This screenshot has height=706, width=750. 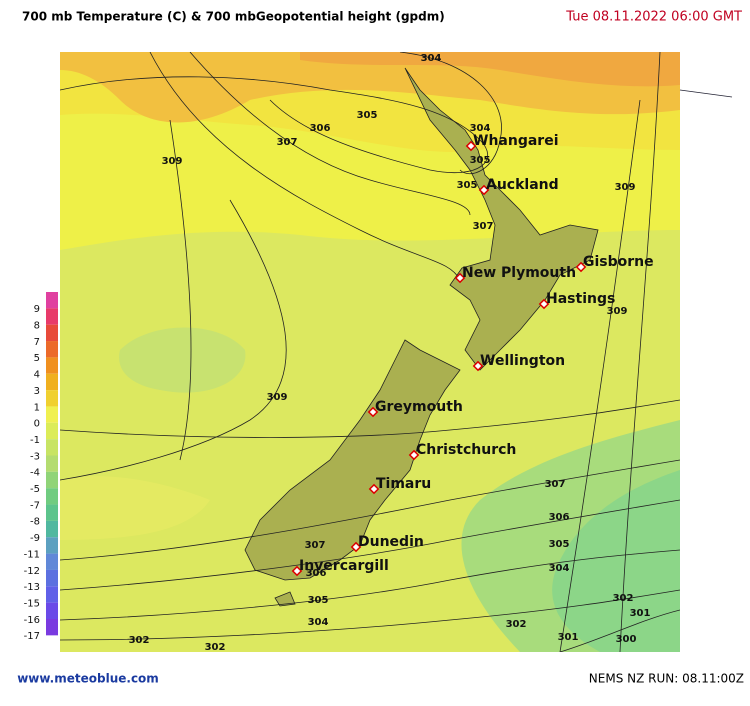 What do you see at coordinates (653, 17) in the screenshot?
I see `date: Tue 08.11.2022 06:00 GMT` at bounding box center [653, 17].